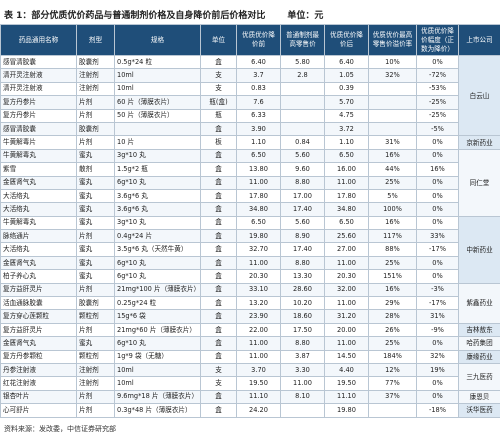 Image resolution: width=500 pixels, height=438 pixels. I want to click on table-row: 金匮肾气丸 蜜丸 6g*10 丸盒 11.00 8.80 11.00 25% 0% 哈药集团, so click(250, 343).